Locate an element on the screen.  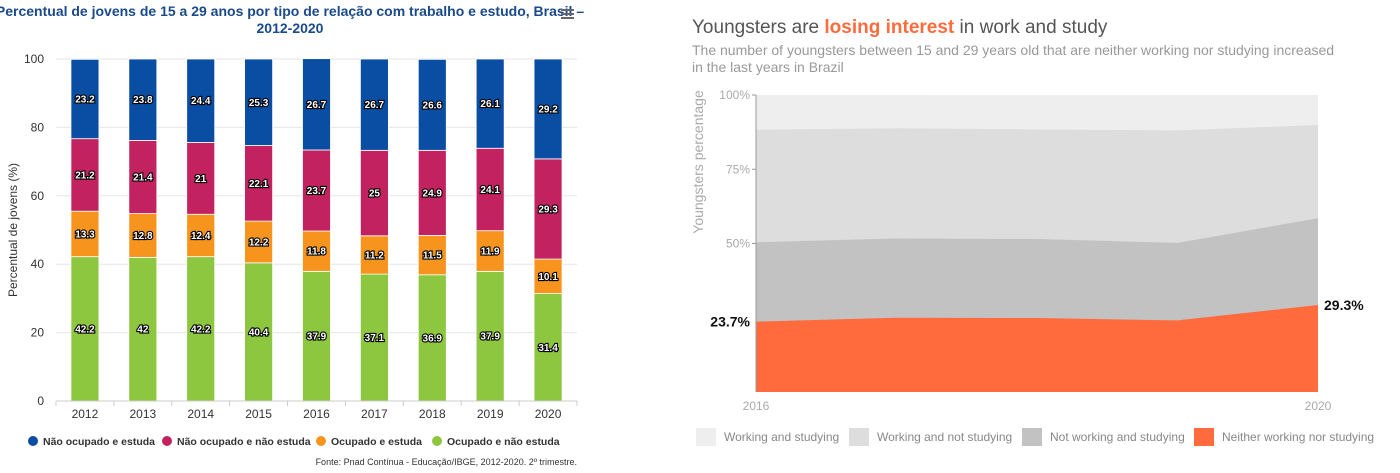
left-bar-value-label: 26.7 is located at coordinates (317, 105).